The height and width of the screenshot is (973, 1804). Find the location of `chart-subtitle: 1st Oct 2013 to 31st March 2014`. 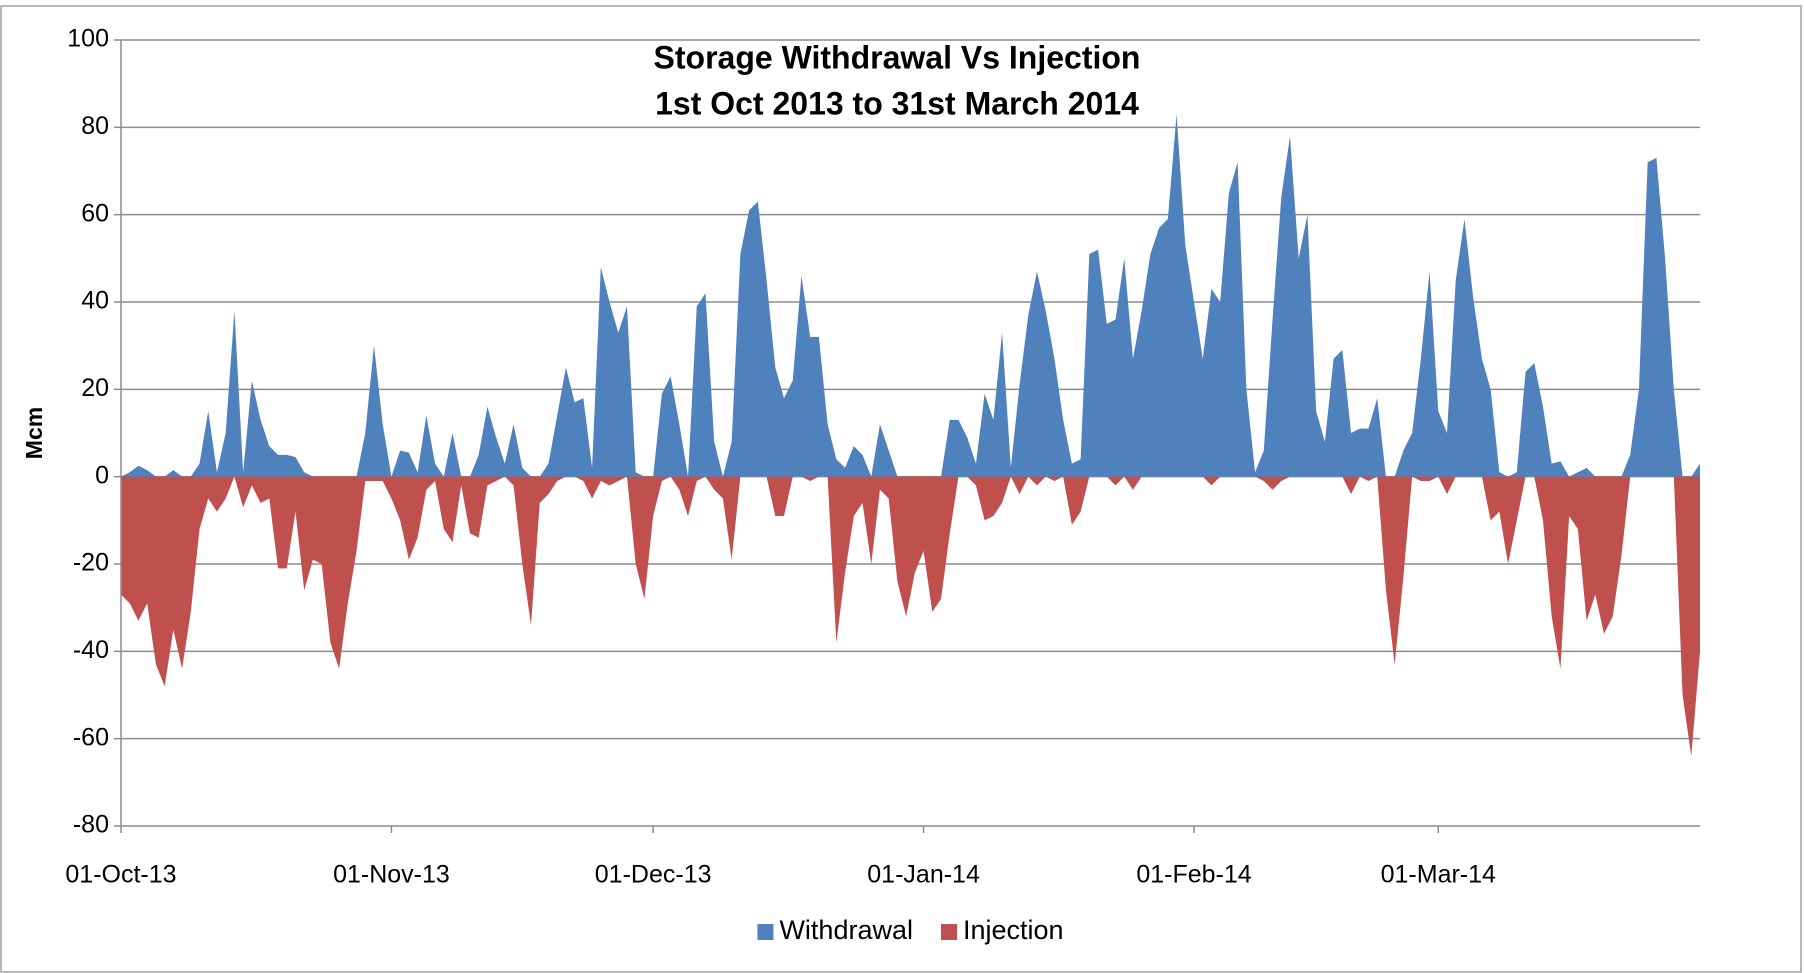

chart-subtitle: 1st Oct 2013 to 31st March 2014 is located at coordinates (897, 103).